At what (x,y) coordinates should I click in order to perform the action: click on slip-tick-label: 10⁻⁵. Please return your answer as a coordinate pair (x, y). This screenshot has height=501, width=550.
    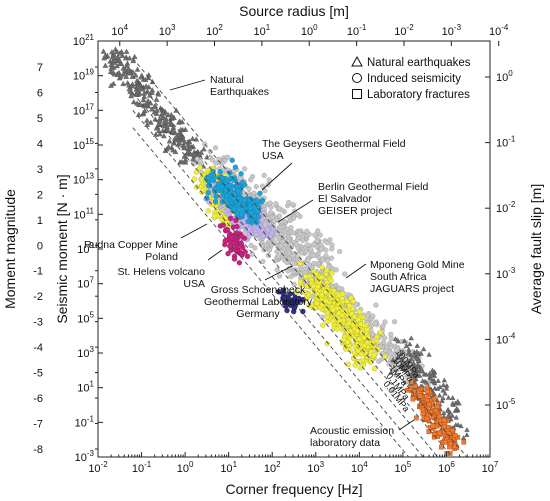
    Looking at the image, I should click on (506, 404).